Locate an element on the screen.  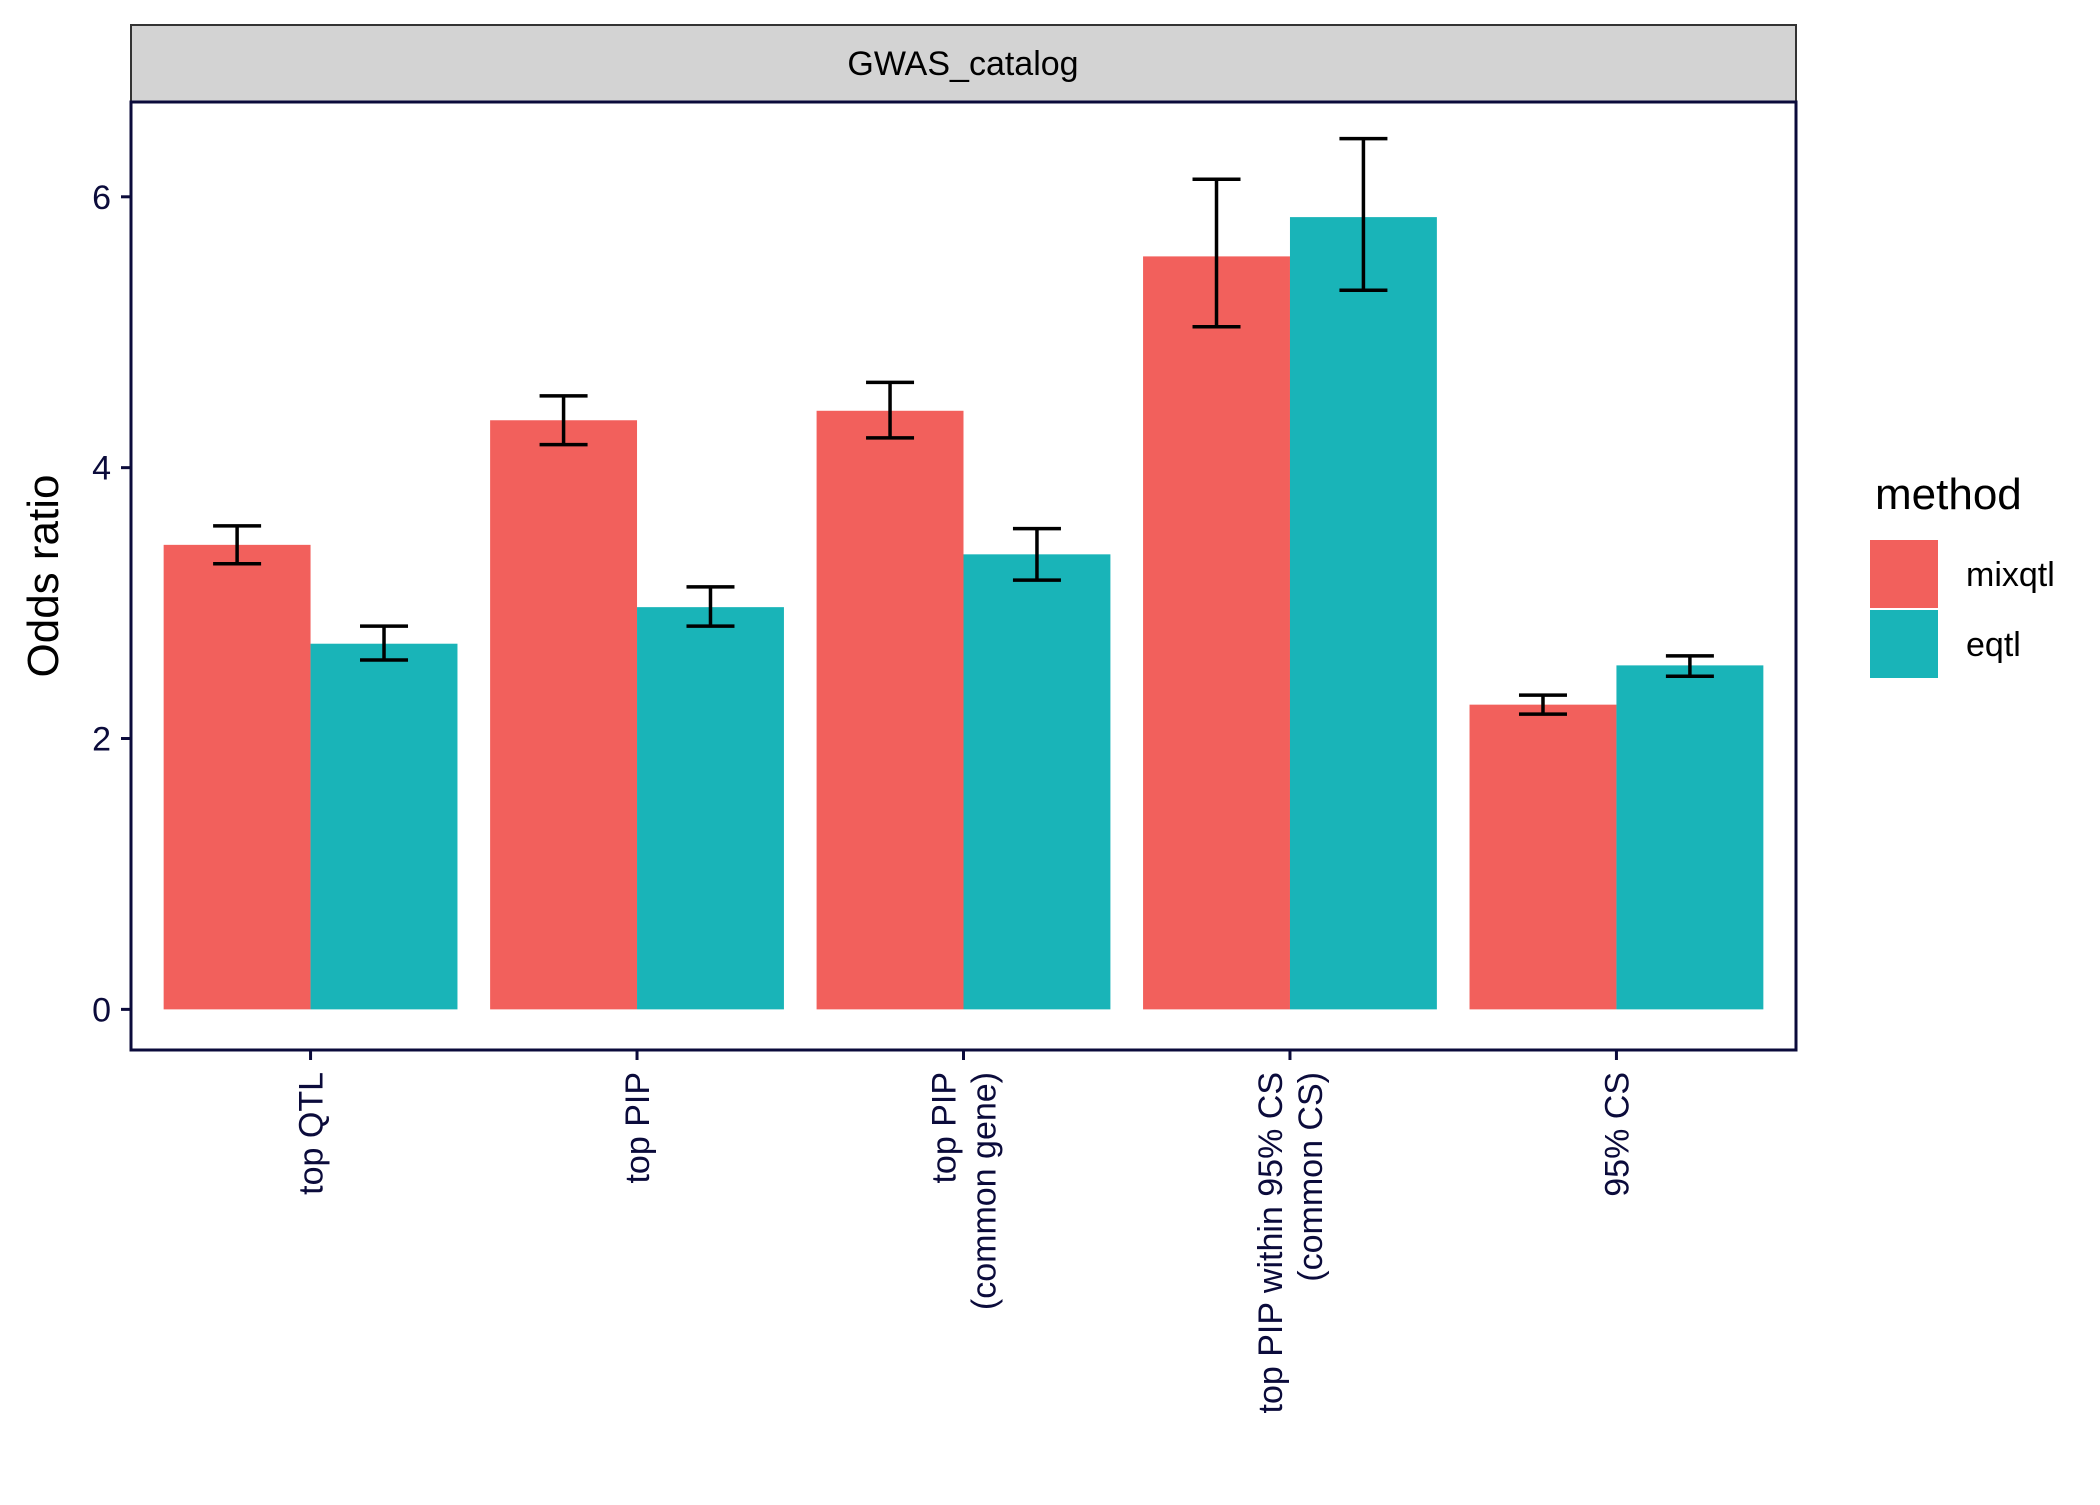
legend-label-eqtl: eqtl is located at coordinates (1993, 645).